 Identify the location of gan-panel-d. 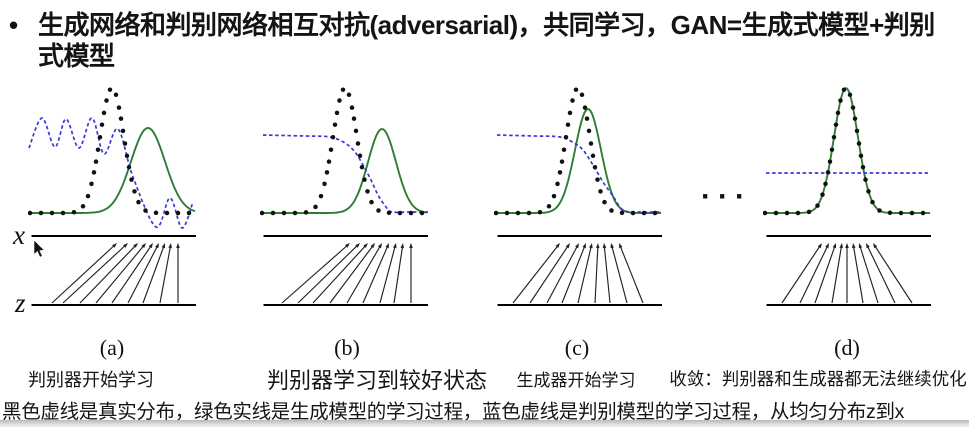
(849, 202).